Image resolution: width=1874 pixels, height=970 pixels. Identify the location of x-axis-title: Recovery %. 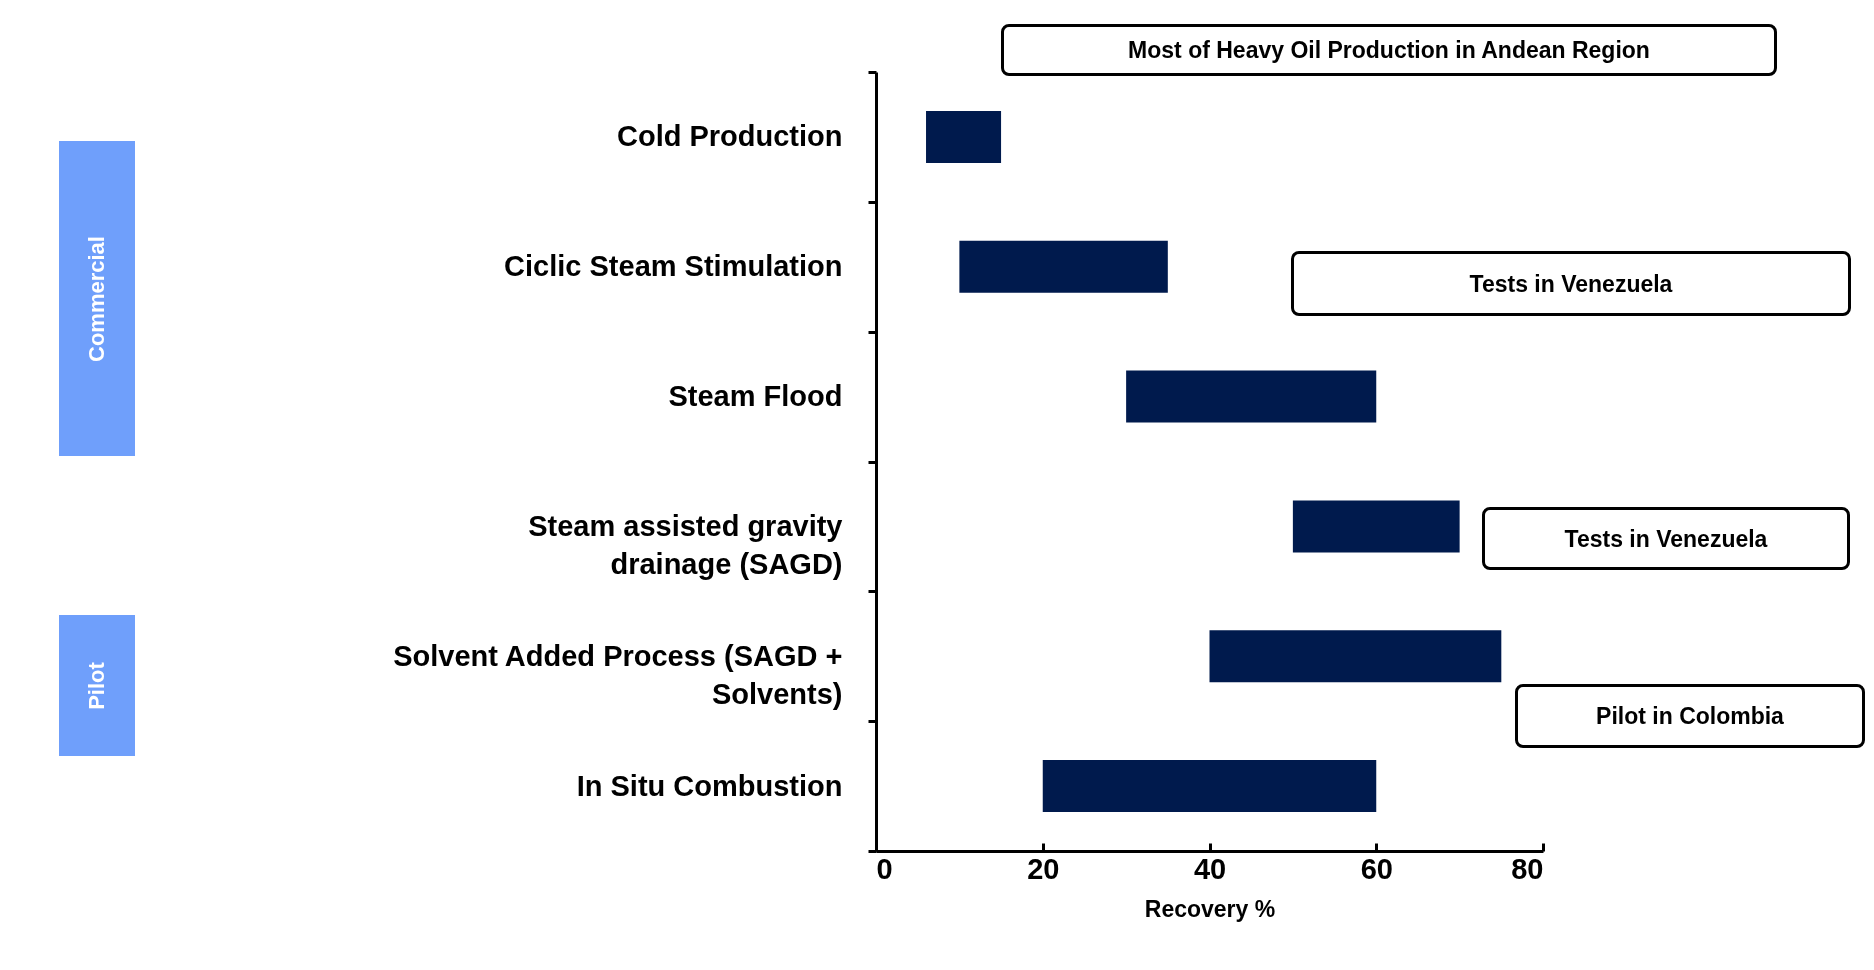
(1210, 908).